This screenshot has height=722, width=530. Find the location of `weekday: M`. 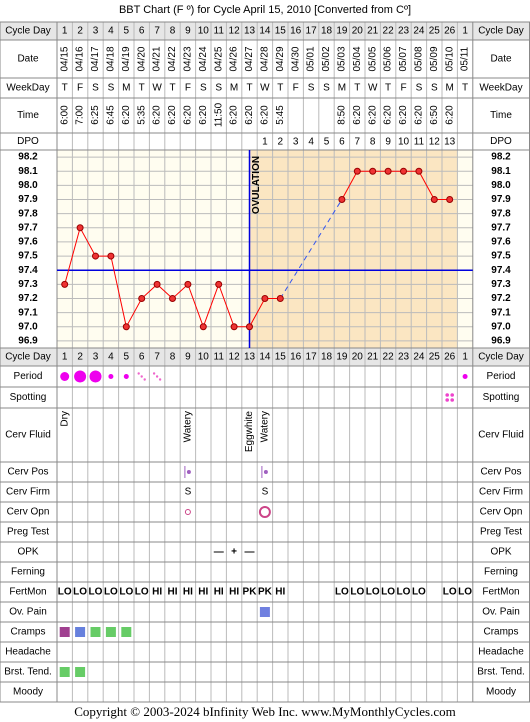

weekday: M is located at coordinates (342, 88).